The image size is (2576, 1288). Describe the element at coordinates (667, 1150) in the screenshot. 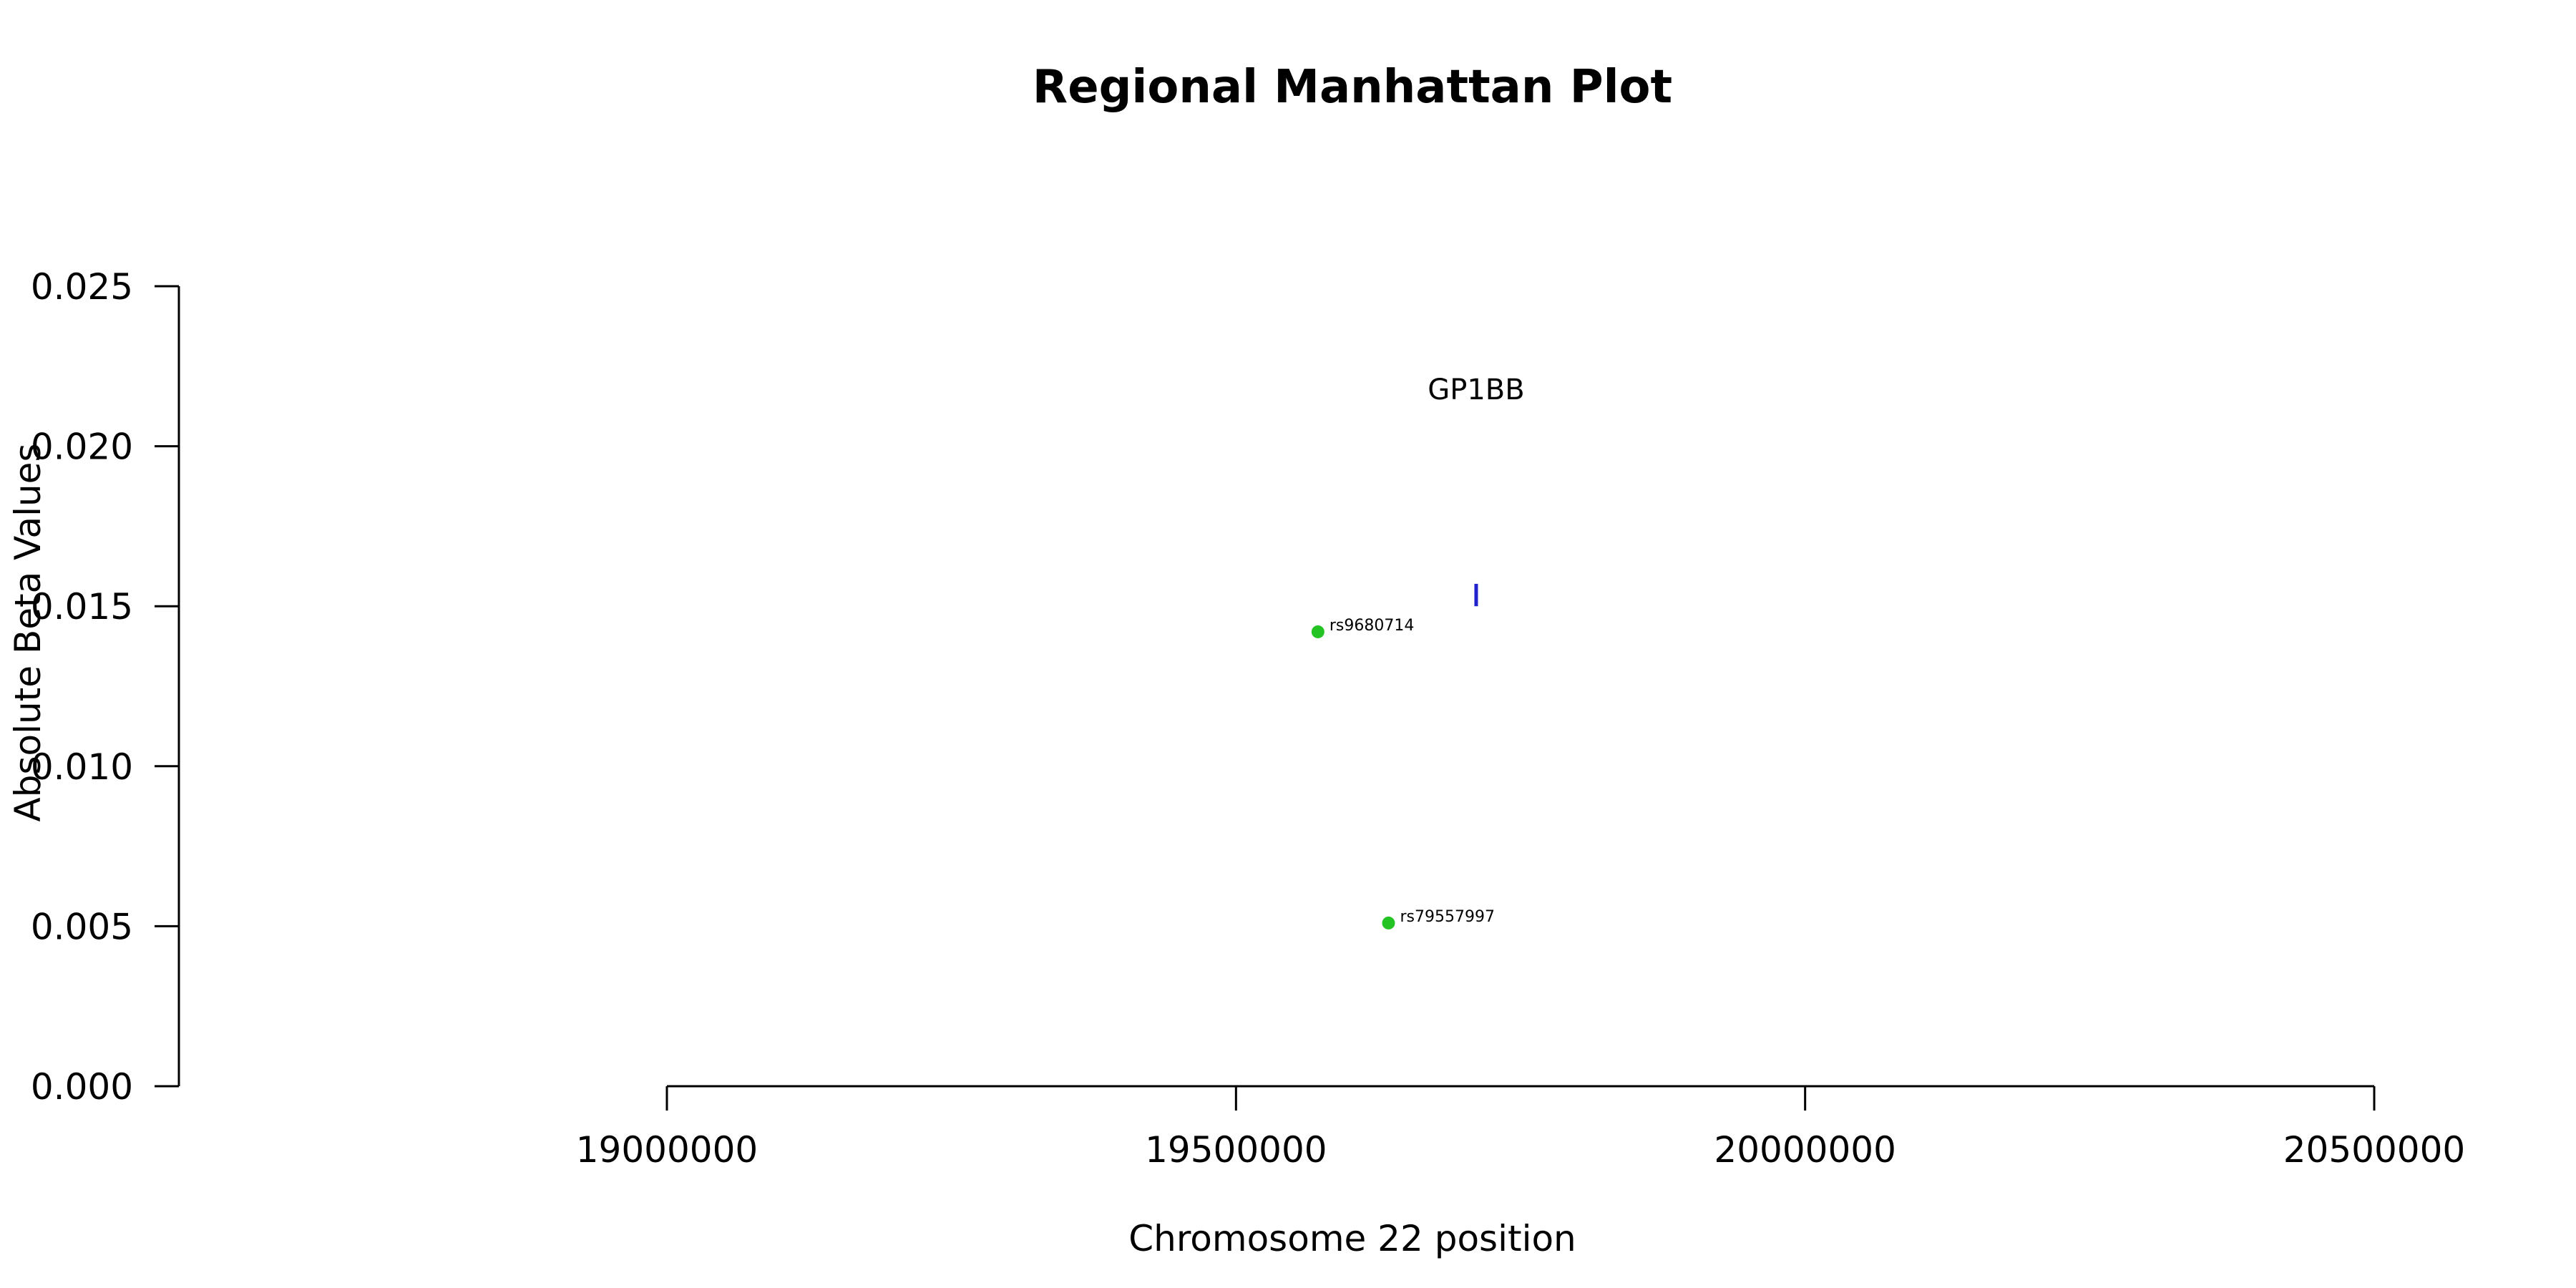

I see `x-tick-label: 19000000` at that location.